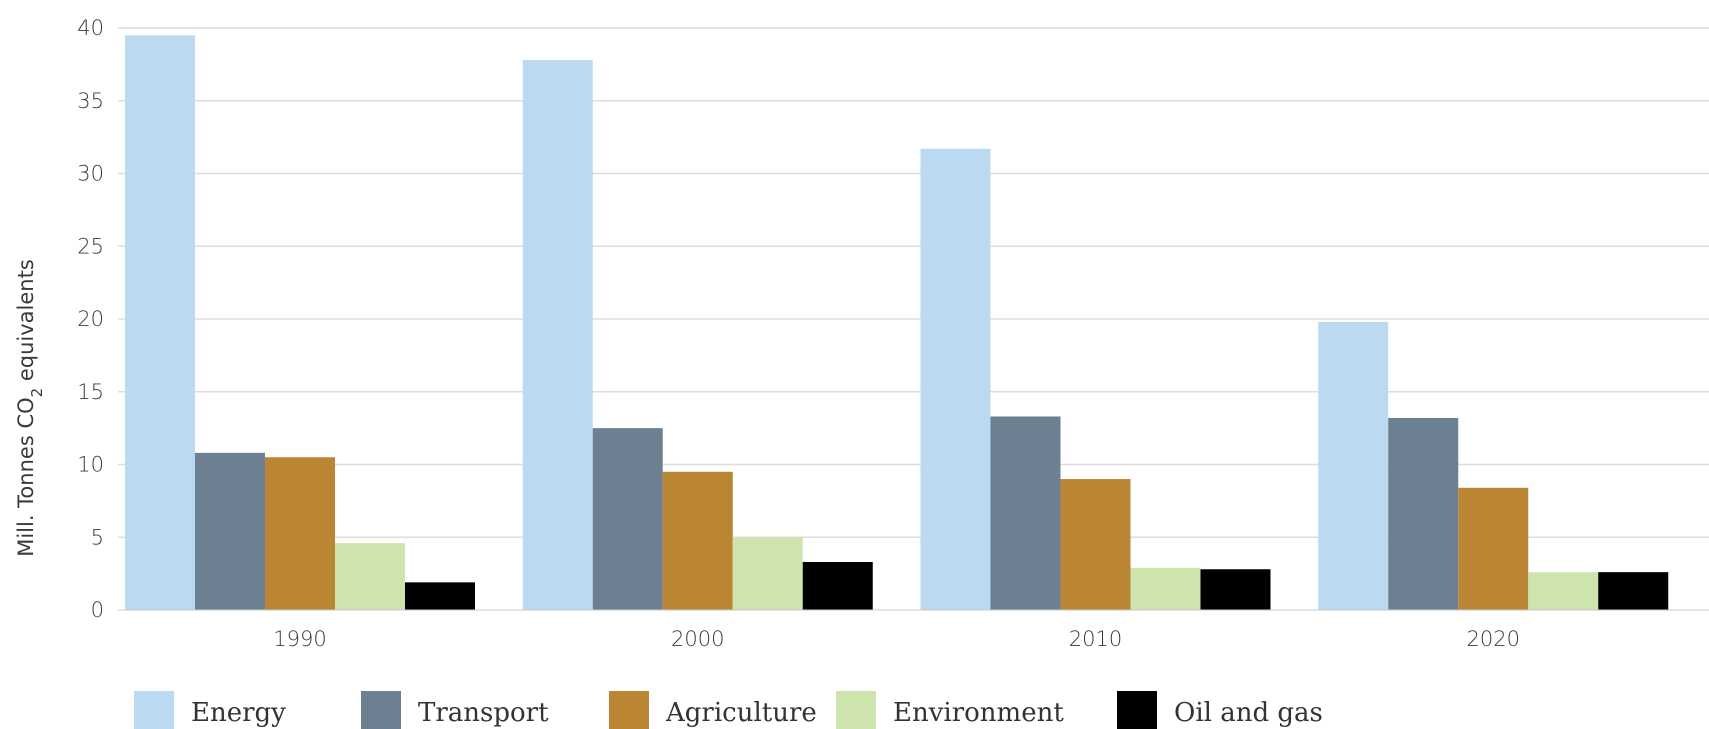 This screenshot has width=1709, height=729. What do you see at coordinates (90, 246) in the screenshot?
I see `y-tick-label: 25` at bounding box center [90, 246].